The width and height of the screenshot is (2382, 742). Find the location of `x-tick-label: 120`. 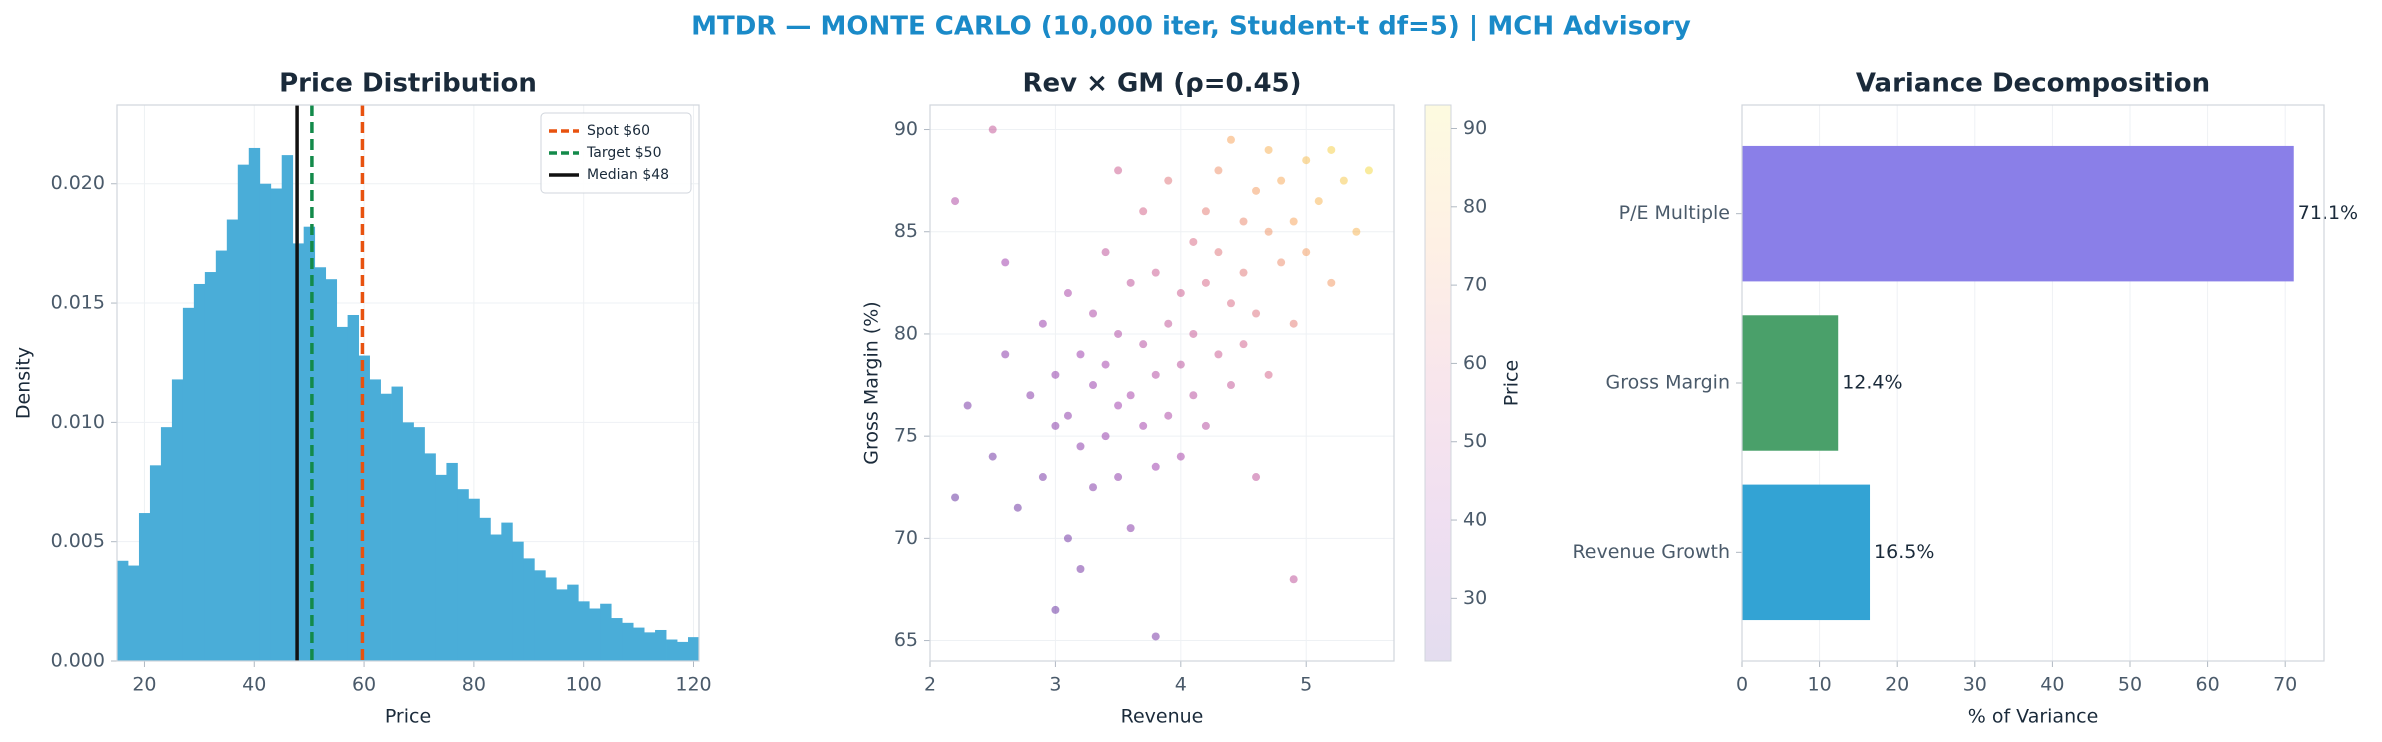

x-tick-label: 120 is located at coordinates (693, 685).